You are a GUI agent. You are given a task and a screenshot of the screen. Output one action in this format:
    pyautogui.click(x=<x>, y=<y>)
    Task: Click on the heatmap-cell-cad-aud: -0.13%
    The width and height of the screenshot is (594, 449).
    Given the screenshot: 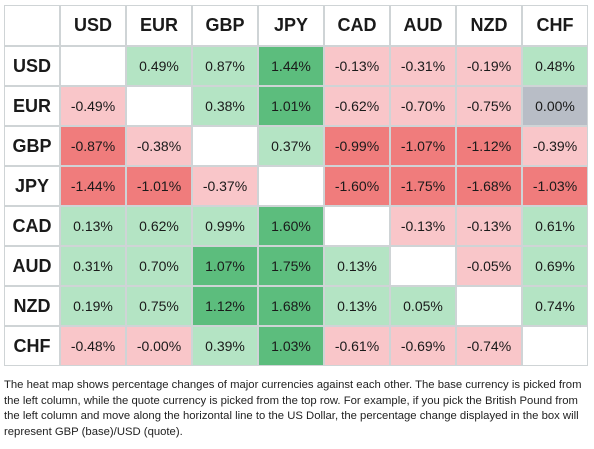 What is the action you would take?
    pyautogui.click(x=423, y=226)
    